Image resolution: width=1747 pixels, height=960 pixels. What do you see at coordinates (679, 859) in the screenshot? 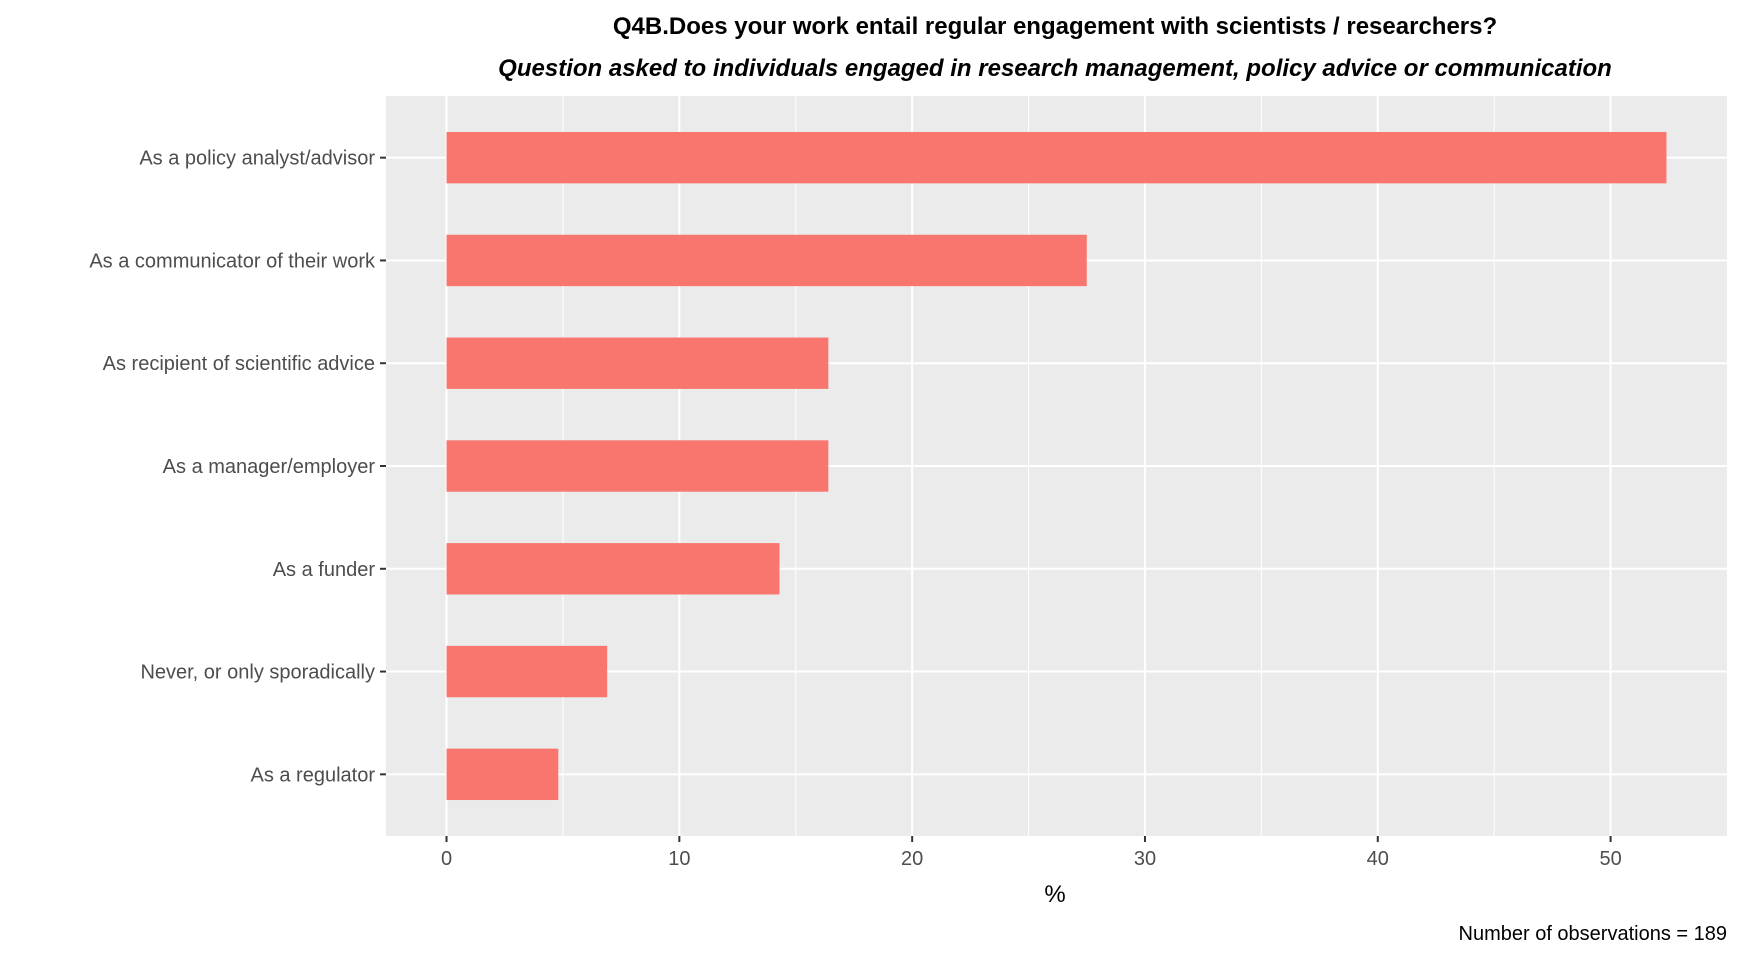
I see `x-tick-label: 10` at bounding box center [679, 859].